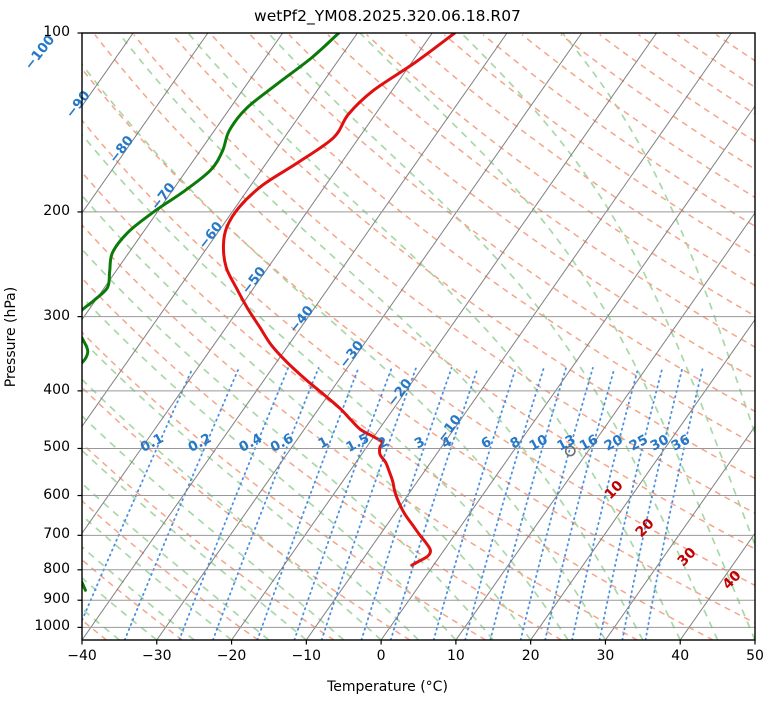  What do you see at coordinates (56, 32) in the screenshot?
I see `y-tick-label: 100` at bounding box center [56, 32].